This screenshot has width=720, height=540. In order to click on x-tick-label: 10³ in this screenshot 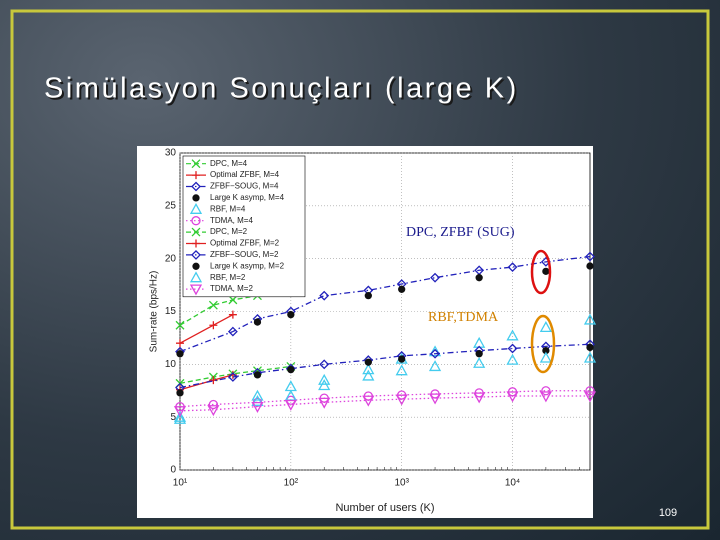, I will do `click(401, 483)`.